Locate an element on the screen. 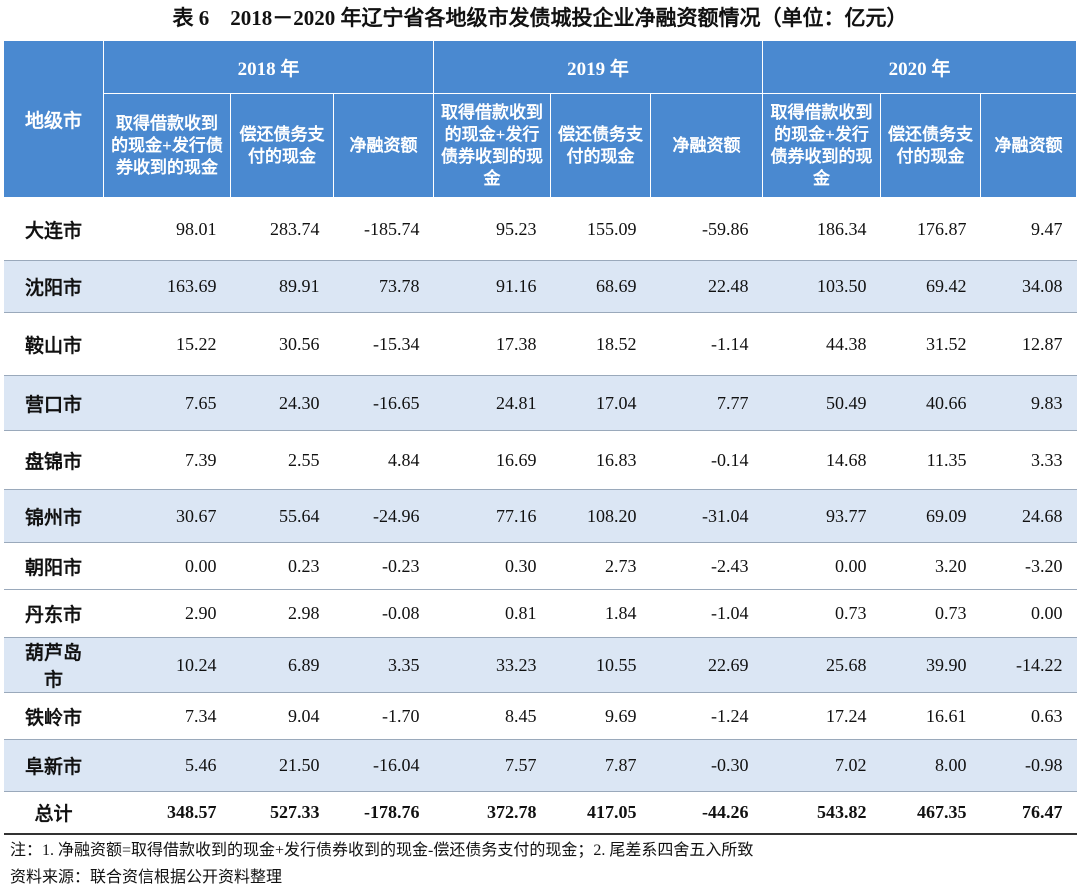 Image resolution: width=1080 pixels, height=891 pixels. value-cell: 11.35 is located at coordinates (930, 460).